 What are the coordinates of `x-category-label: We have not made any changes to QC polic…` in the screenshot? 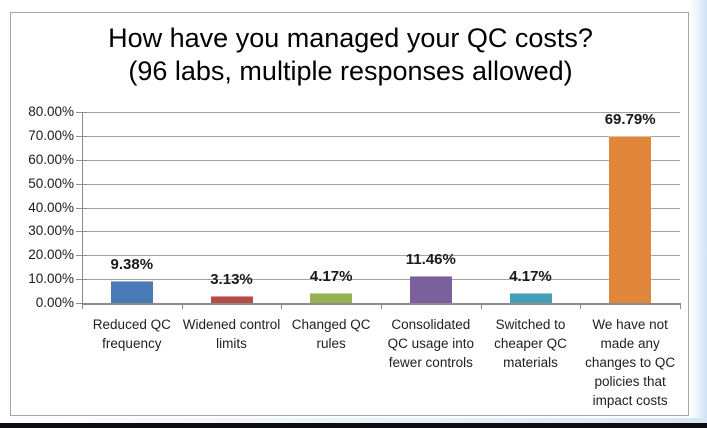 It's located at (630, 362).